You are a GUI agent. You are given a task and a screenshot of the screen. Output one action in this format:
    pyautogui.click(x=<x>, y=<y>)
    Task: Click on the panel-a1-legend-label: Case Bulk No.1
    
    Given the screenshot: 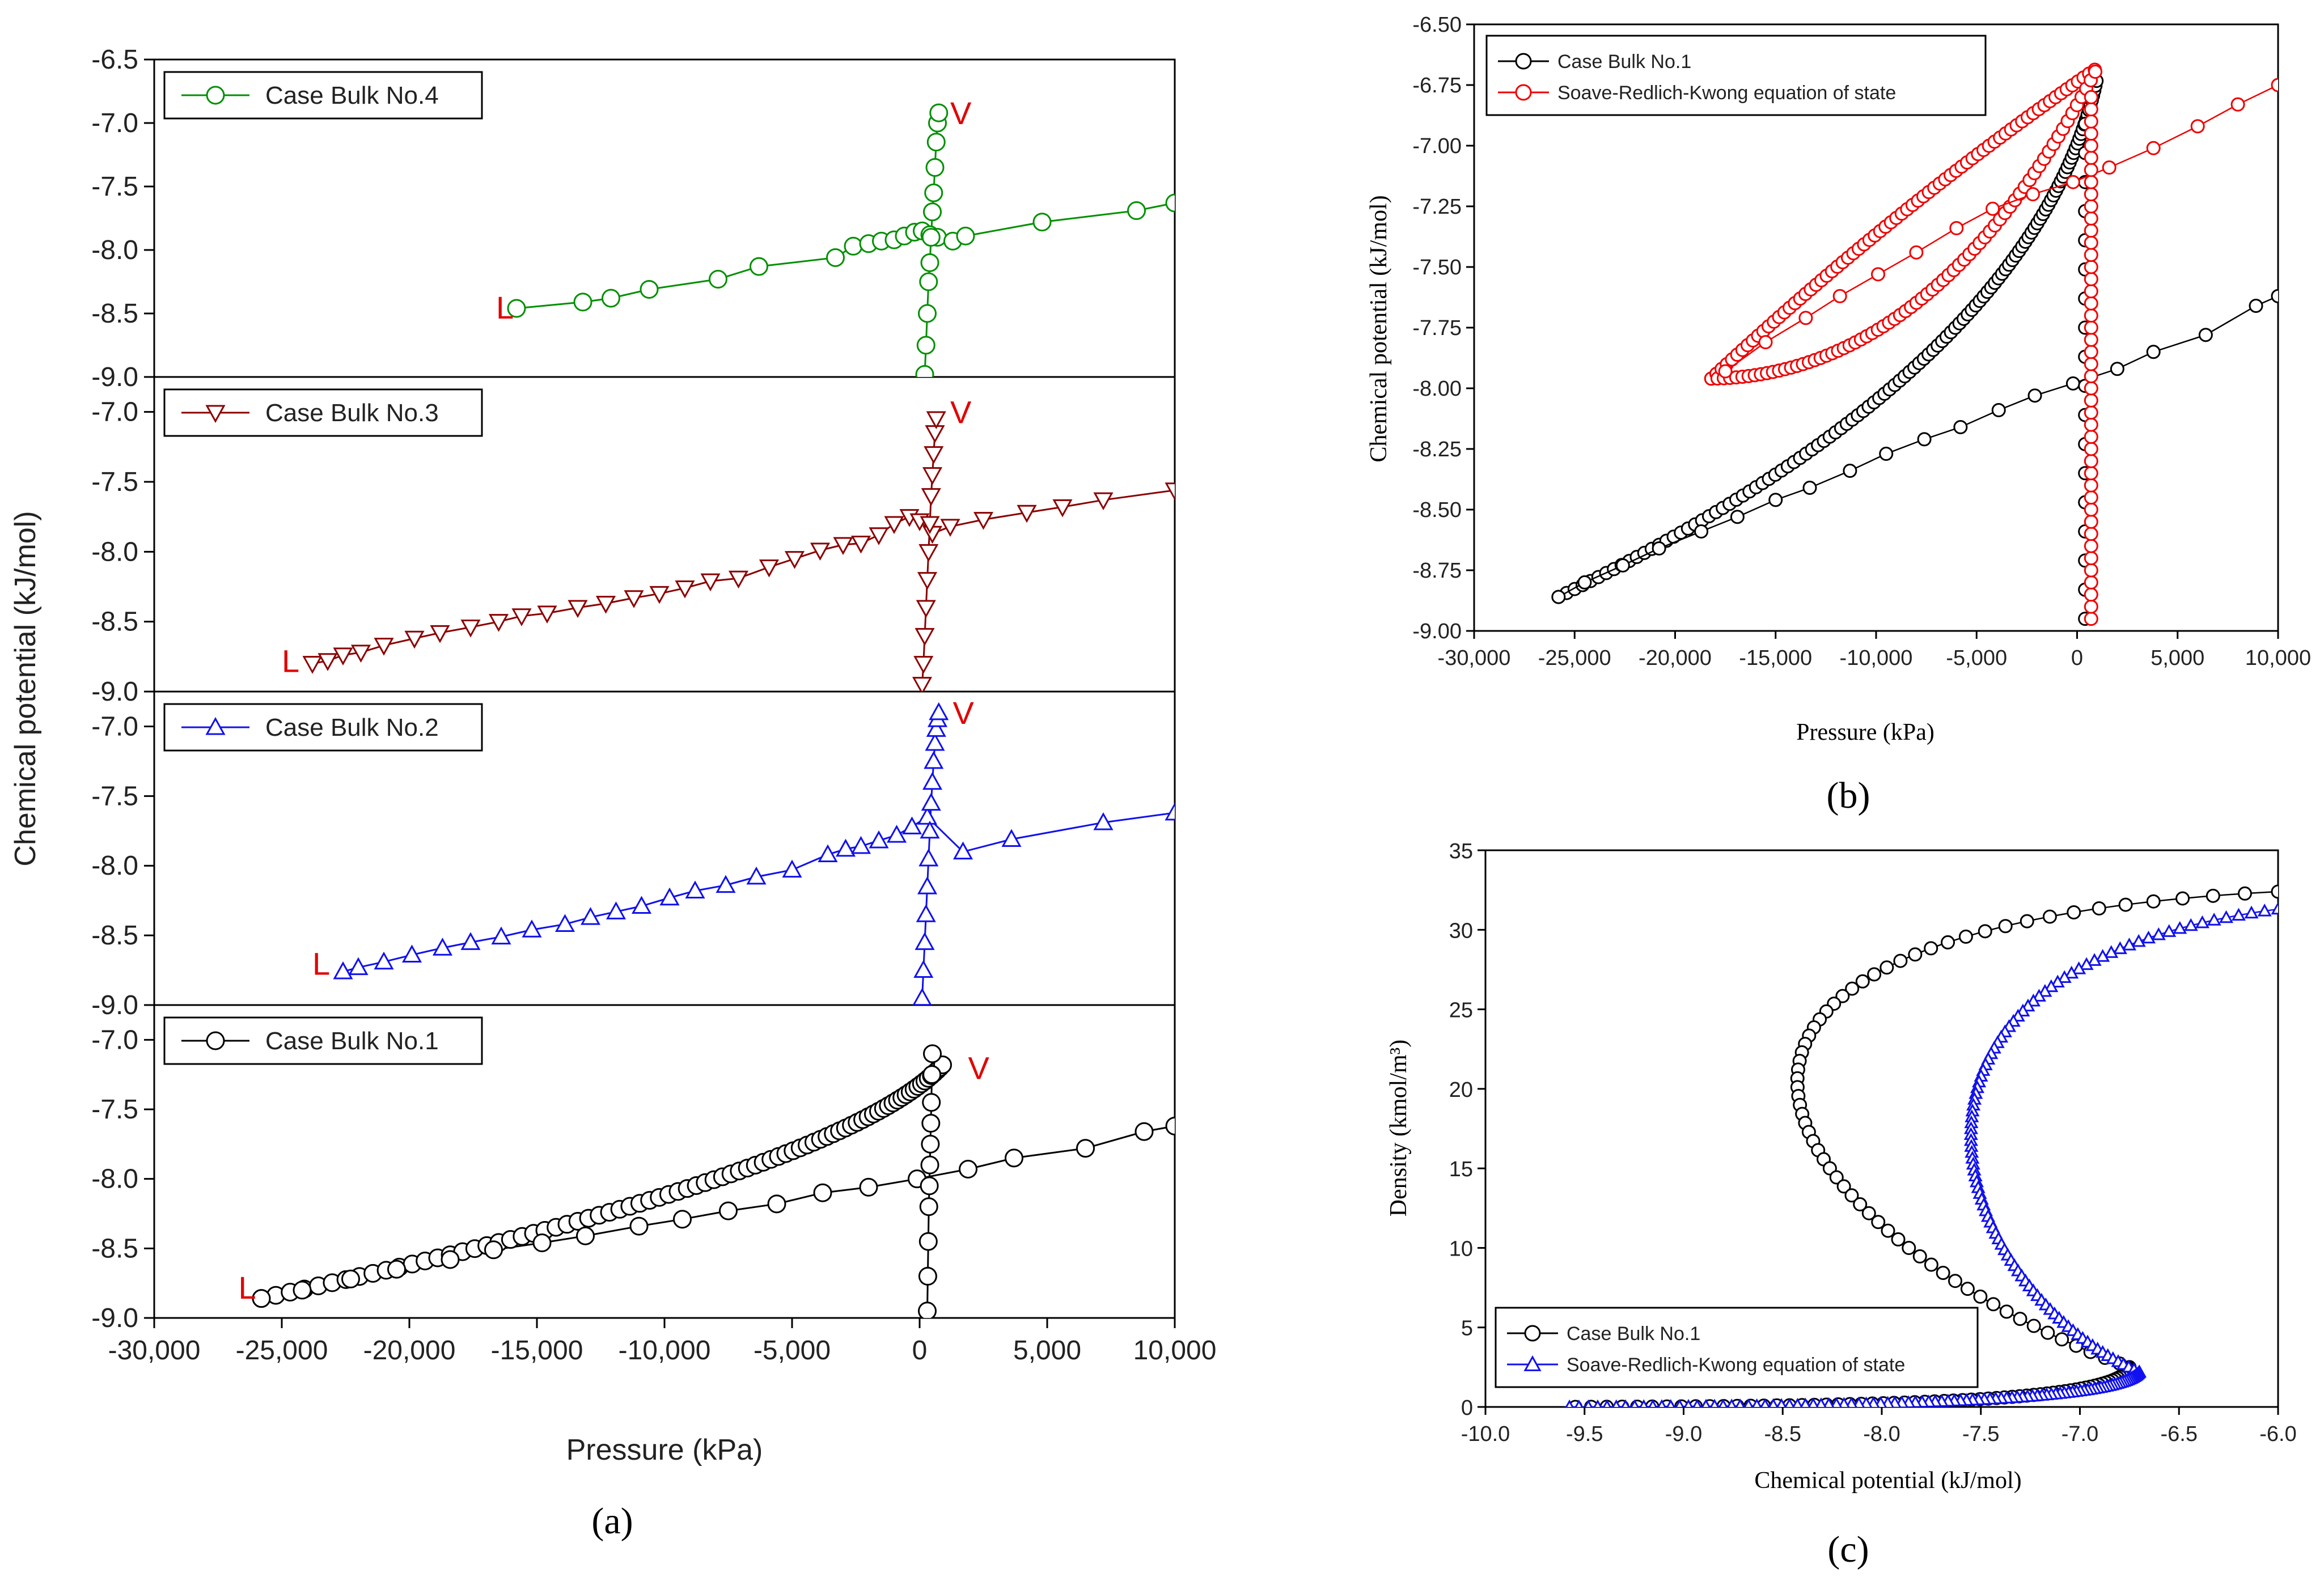 What is the action you would take?
    pyautogui.click(x=352, y=1041)
    